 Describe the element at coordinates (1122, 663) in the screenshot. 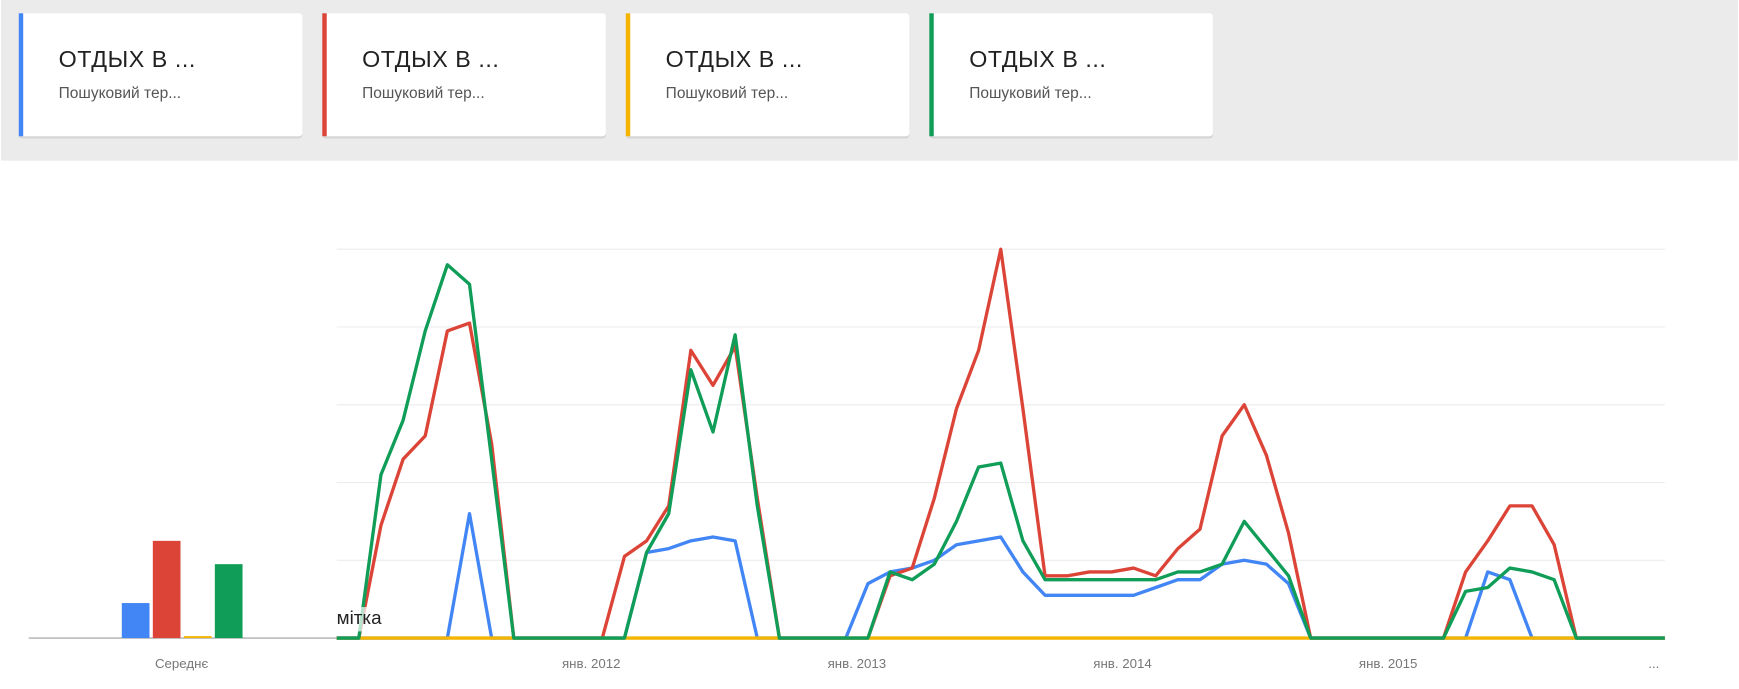

I see `x-tick-label: янв. 2014` at that location.